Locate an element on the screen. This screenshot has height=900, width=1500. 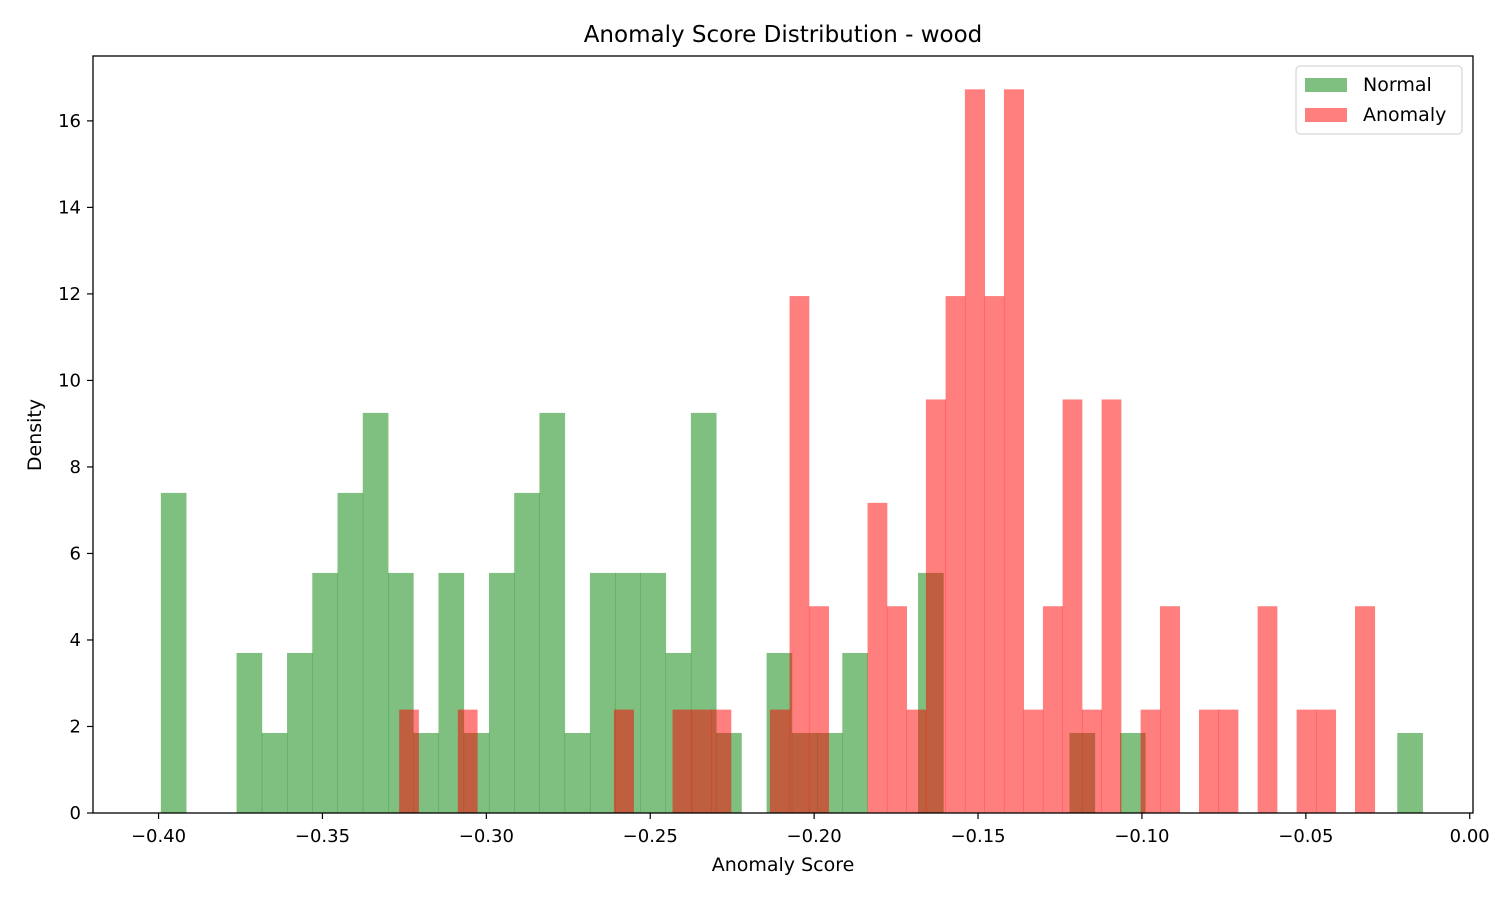
legend-swatch-anomaly is located at coordinates (1326, 115).